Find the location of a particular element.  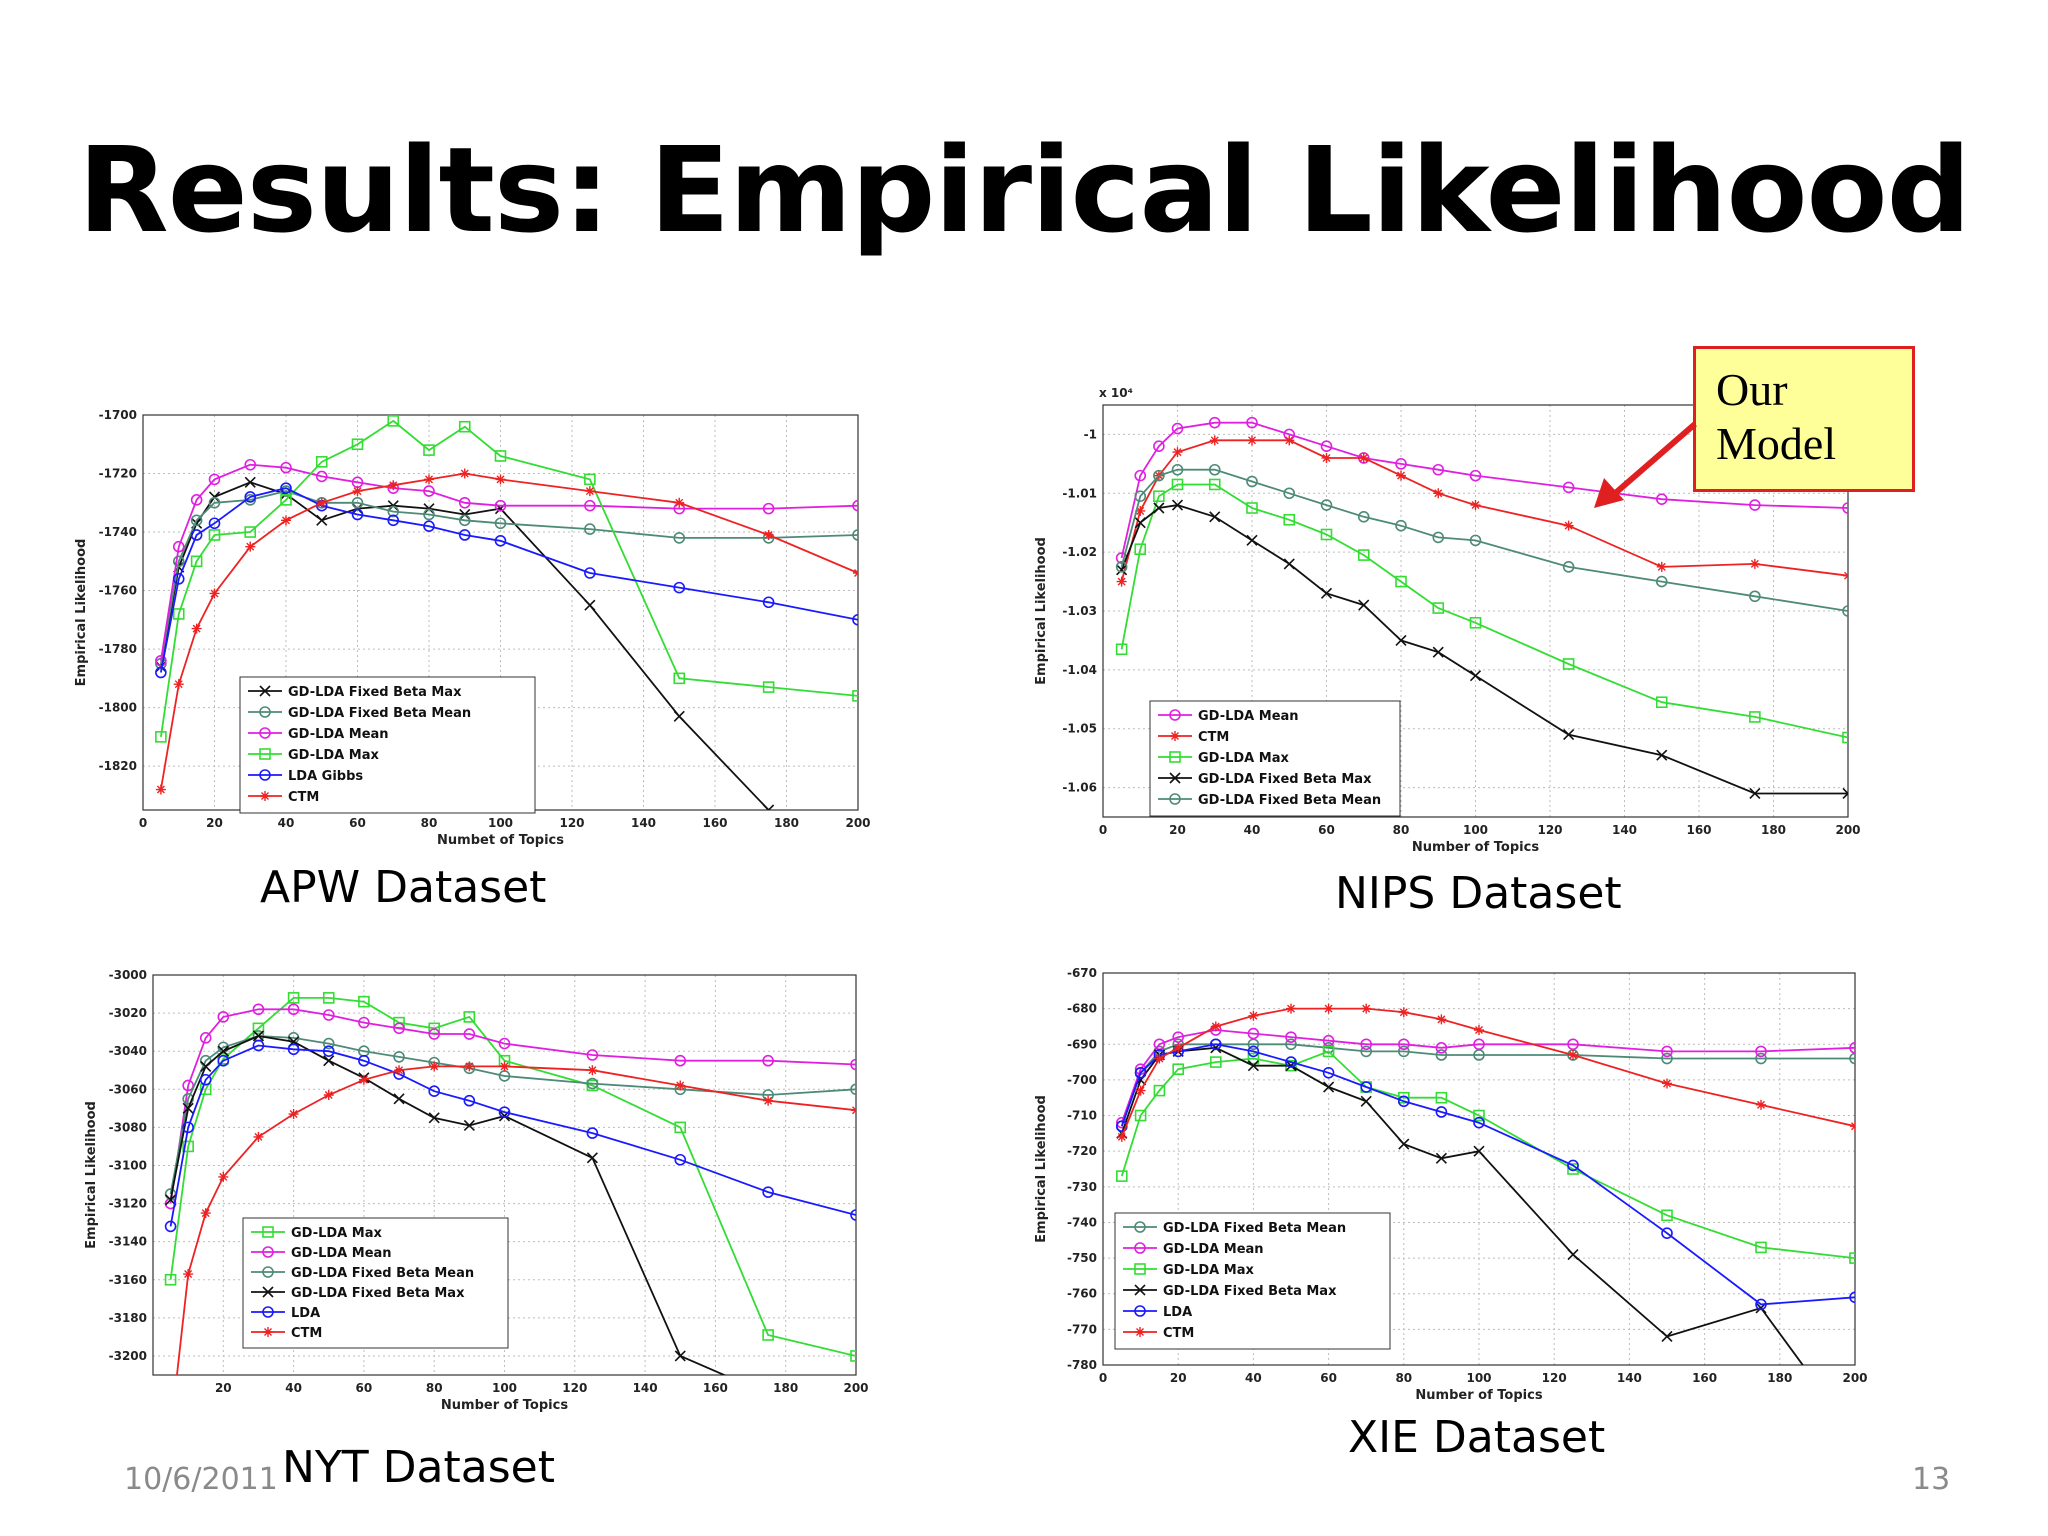

y-tick-label: -780 is located at coordinates (1082, 1365).